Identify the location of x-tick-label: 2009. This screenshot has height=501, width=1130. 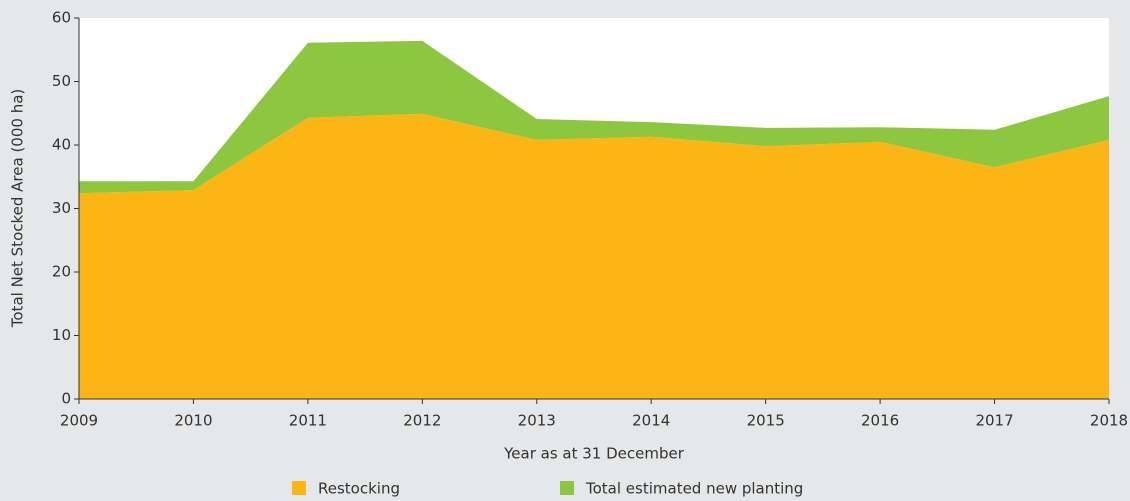
(79, 421).